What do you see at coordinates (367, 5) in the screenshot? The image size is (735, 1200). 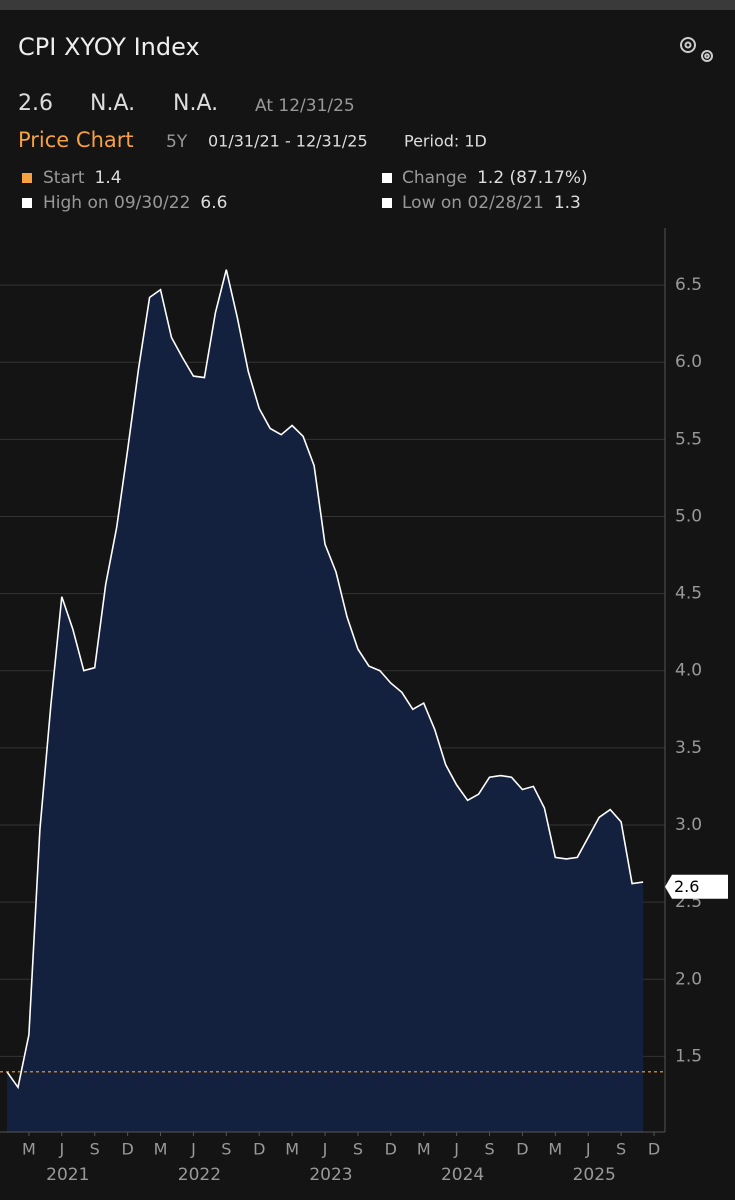 I see `top-strip` at bounding box center [367, 5].